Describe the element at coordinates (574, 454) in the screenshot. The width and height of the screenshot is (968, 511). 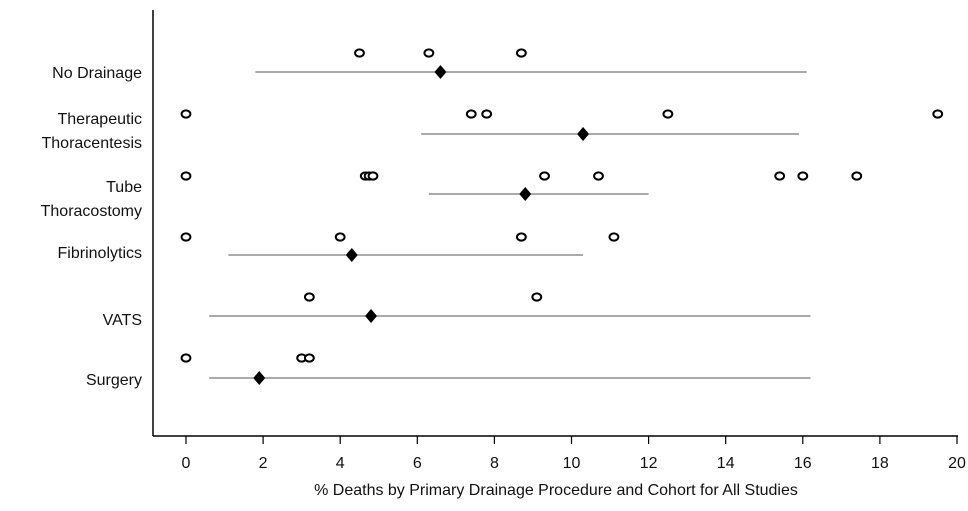
I see `x-ticks: 0 2 4 6 8 10 12 14 16 18 20` at that location.